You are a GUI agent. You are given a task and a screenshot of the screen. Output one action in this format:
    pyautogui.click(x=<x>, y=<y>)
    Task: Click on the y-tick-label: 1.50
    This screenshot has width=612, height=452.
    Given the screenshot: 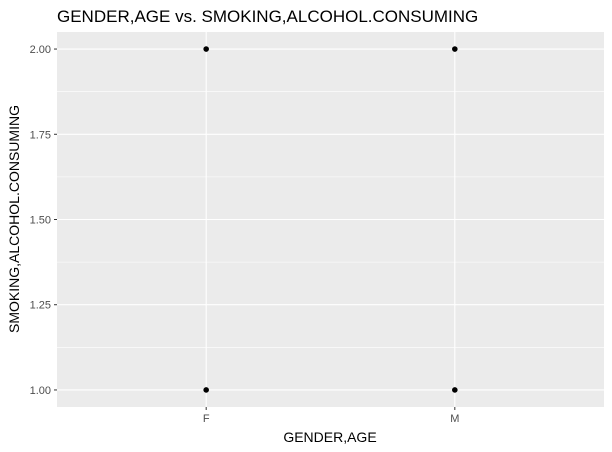 What is the action you would take?
    pyautogui.click(x=40, y=221)
    